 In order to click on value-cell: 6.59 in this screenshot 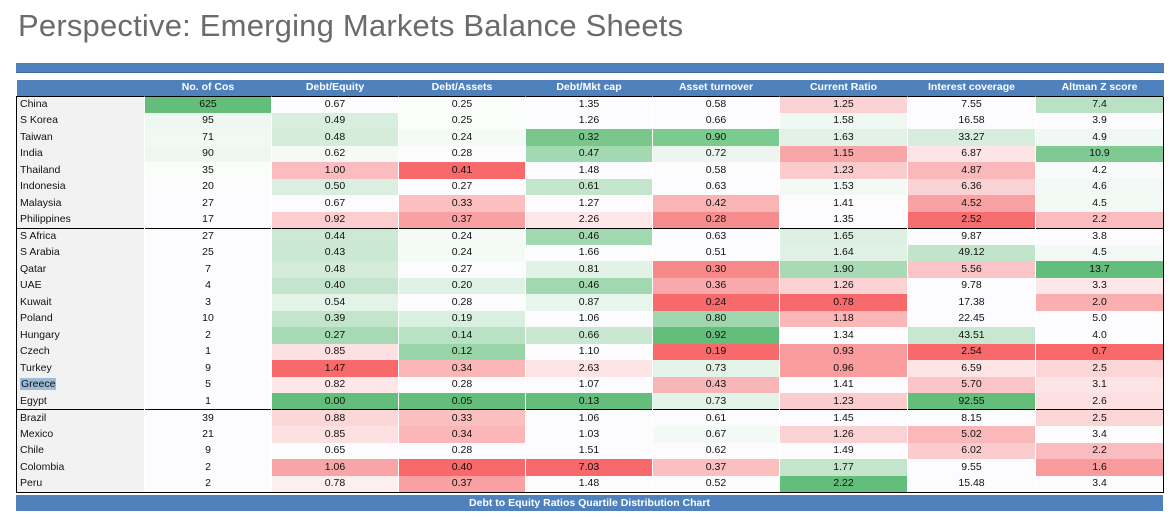, I will do `click(971, 368)`.